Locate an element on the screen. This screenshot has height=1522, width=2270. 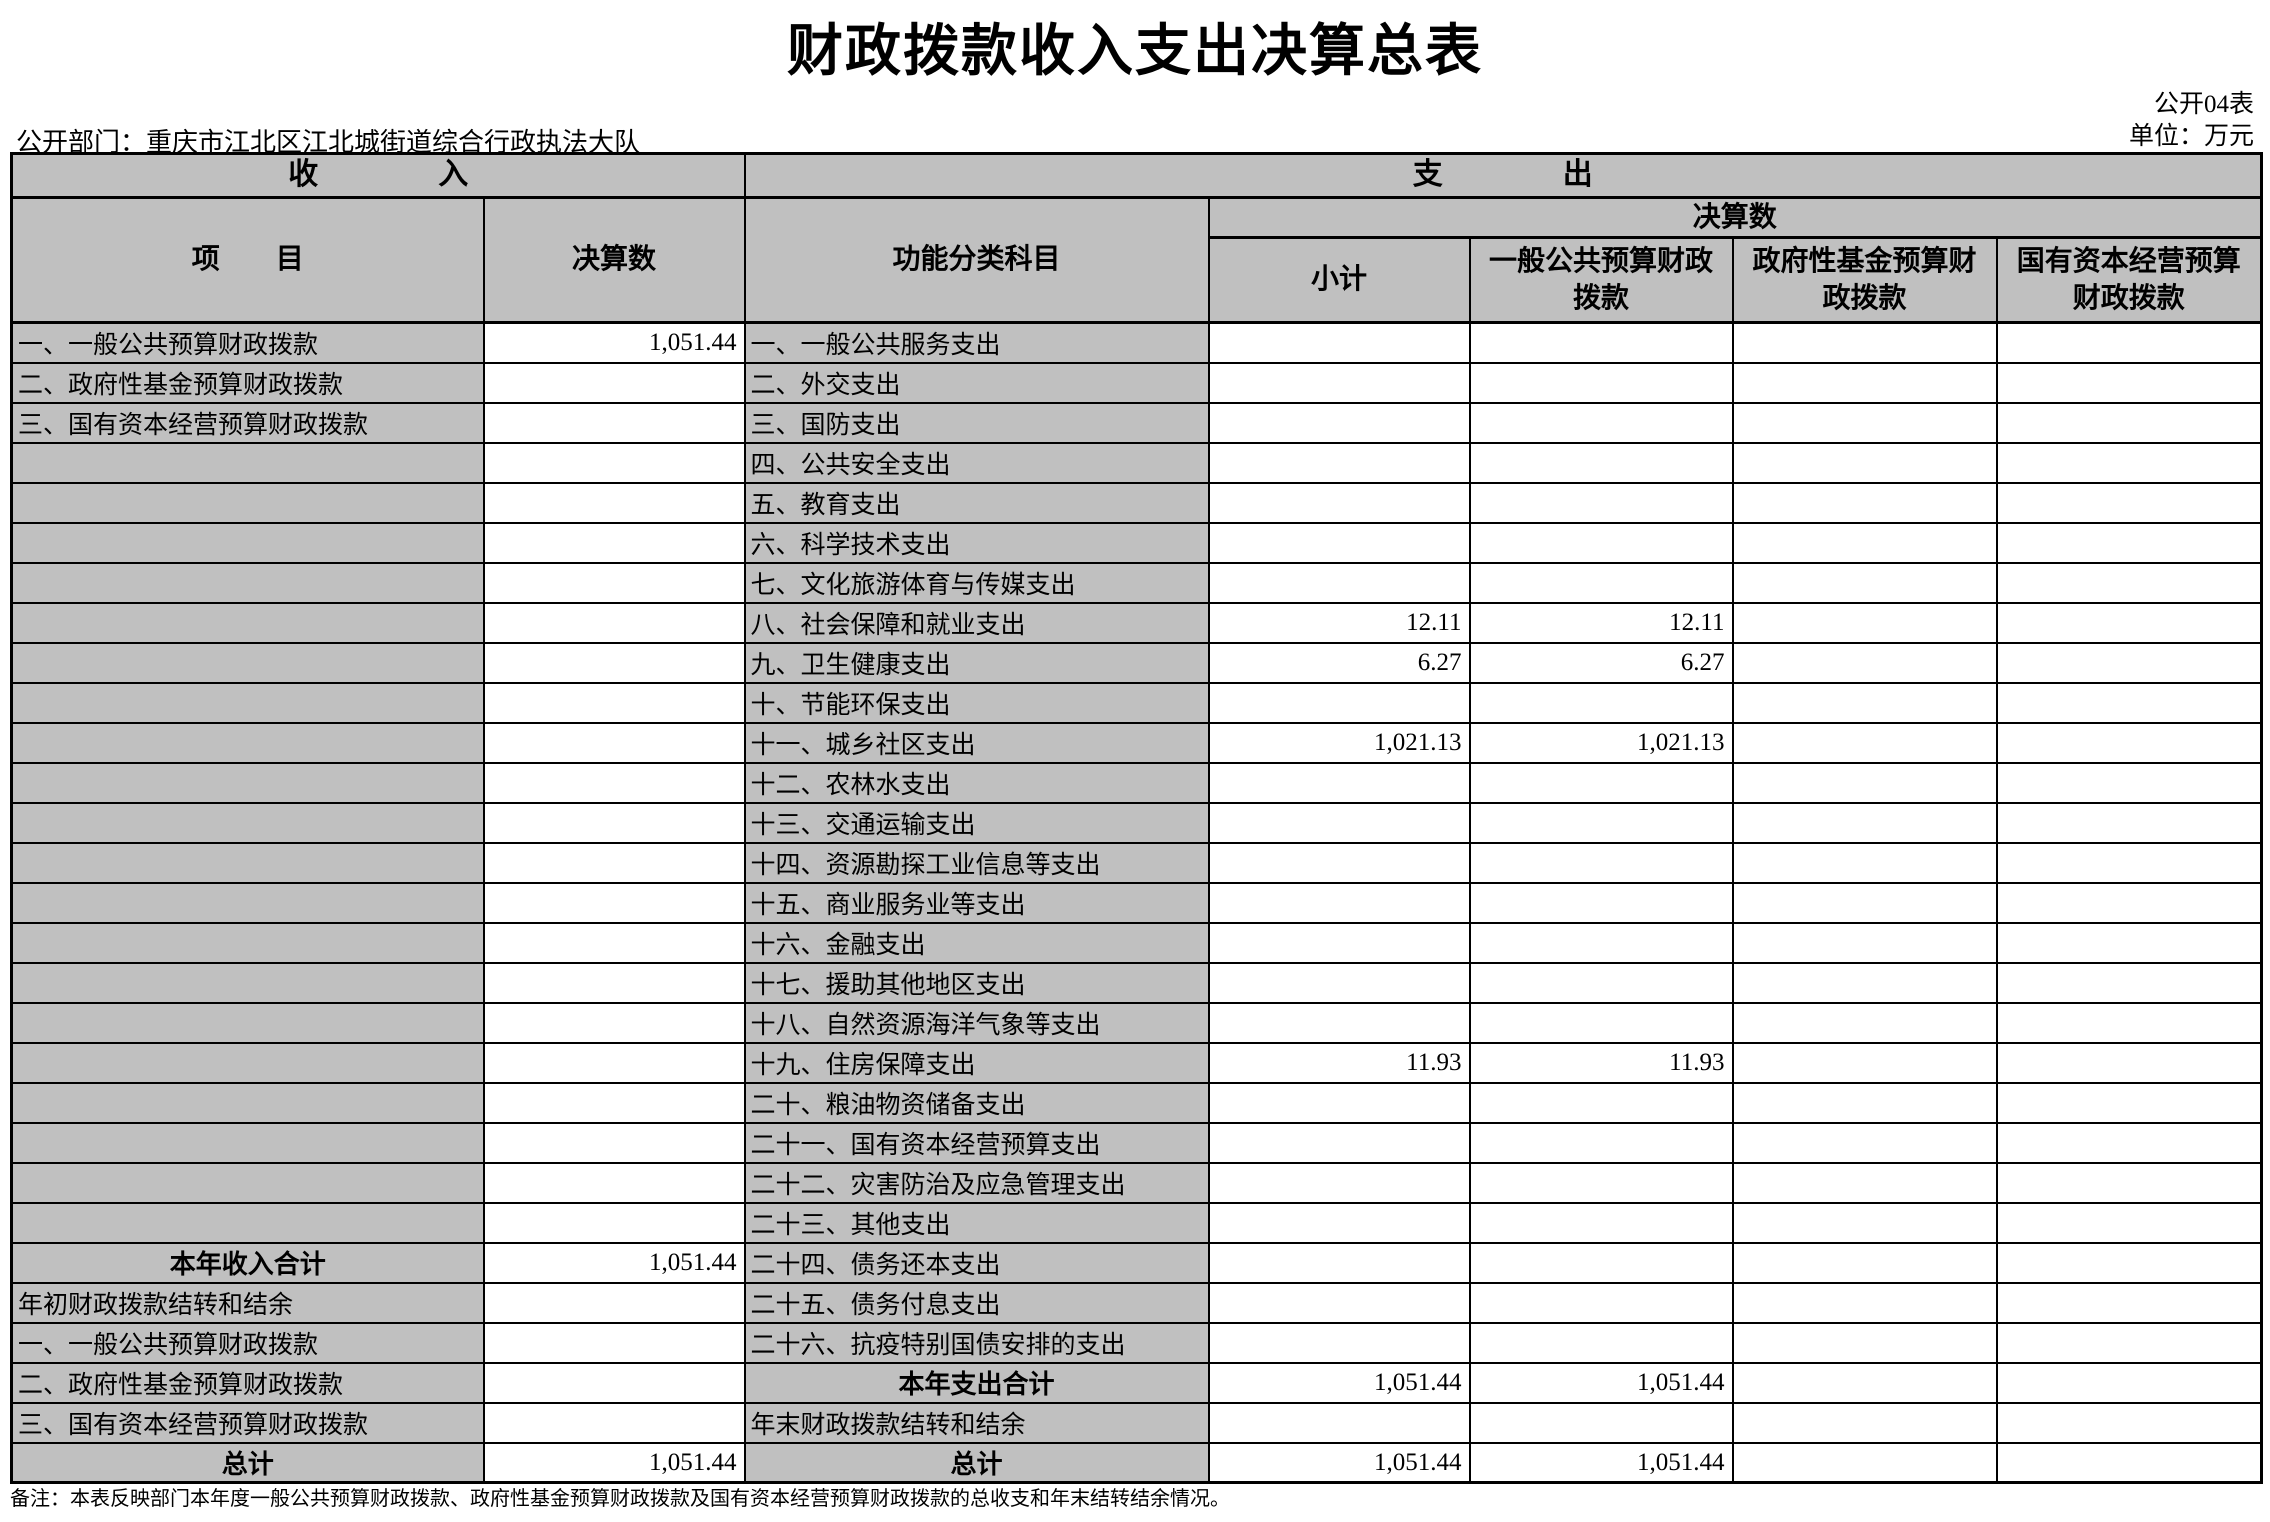
income-section-header: 收 入 is located at coordinates (378, 175).